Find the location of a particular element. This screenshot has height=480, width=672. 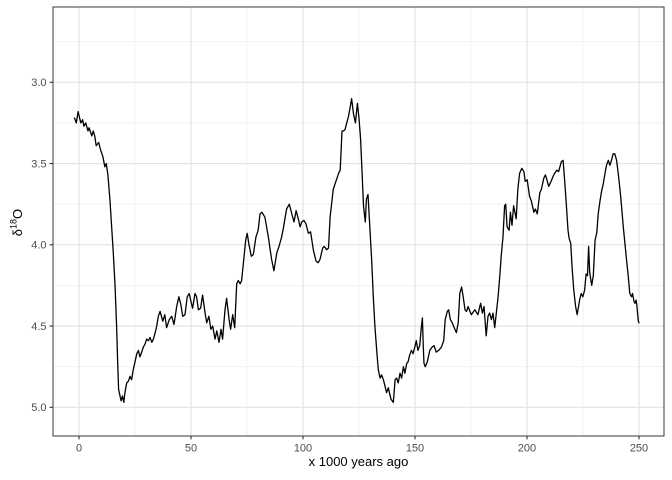

x-tick-label: 150 is located at coordinates (415, 449).